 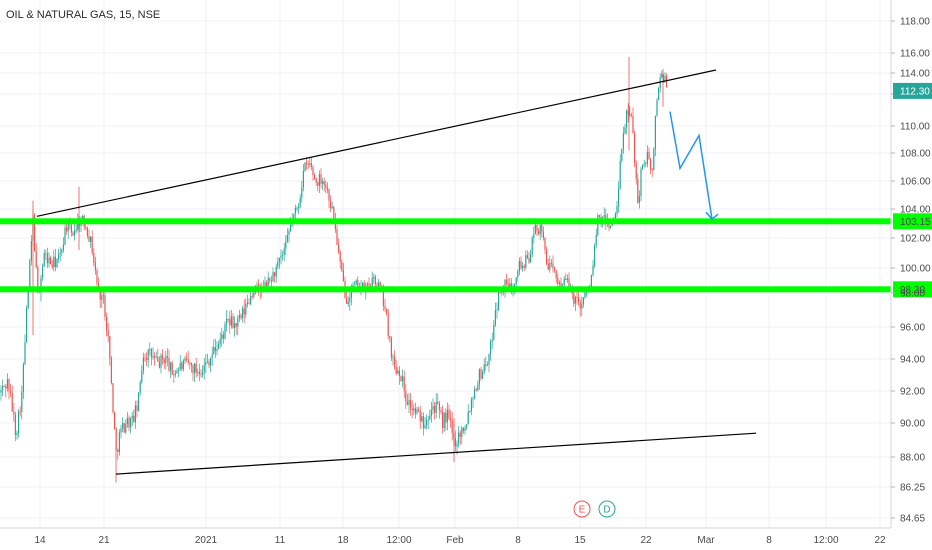 I want to click on price-tick-label: 116.00, so click(x=915, y=54).